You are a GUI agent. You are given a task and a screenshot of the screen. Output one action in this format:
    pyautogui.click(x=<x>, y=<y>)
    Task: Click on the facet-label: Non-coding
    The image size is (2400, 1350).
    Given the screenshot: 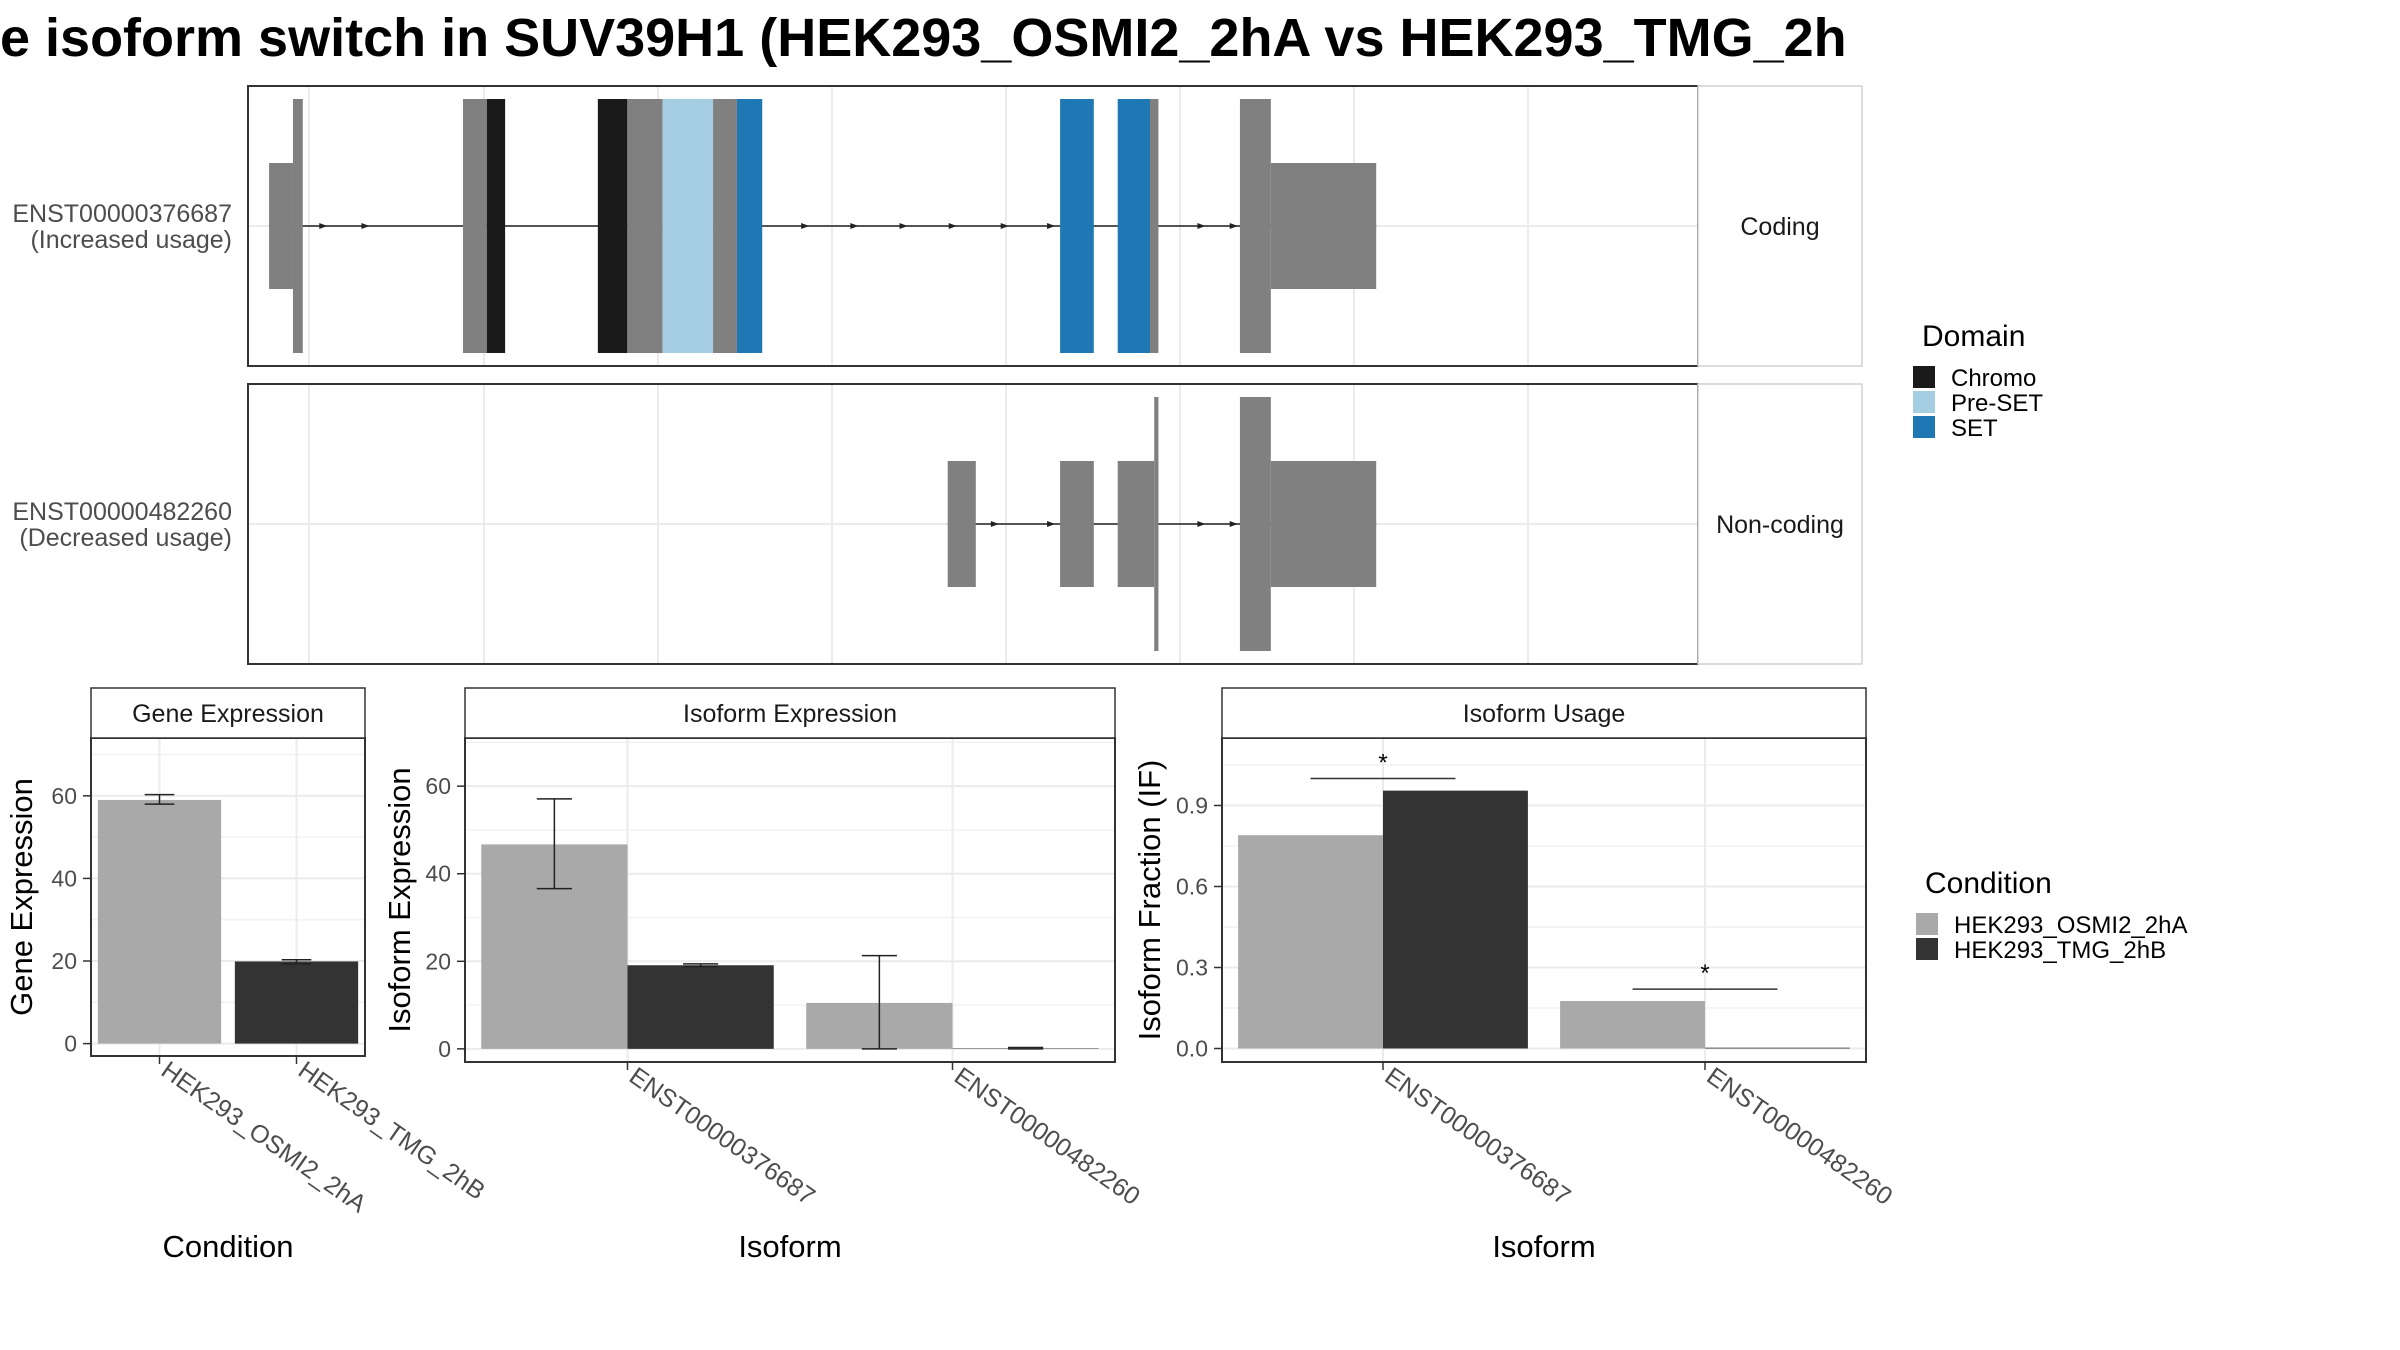 What is the action you would take?
    pyautogui.click(x=1780, y=525)
    